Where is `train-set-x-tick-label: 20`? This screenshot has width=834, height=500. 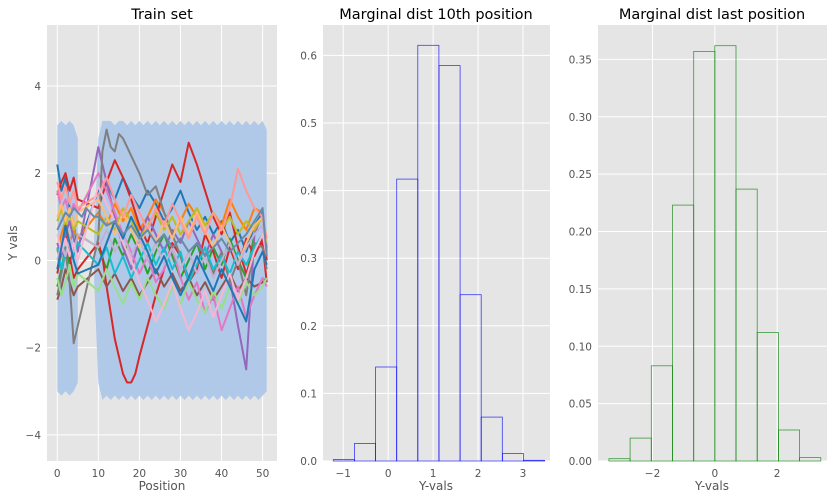 train-set-x-tick-label: 20 is located at coordinates (139, 474).